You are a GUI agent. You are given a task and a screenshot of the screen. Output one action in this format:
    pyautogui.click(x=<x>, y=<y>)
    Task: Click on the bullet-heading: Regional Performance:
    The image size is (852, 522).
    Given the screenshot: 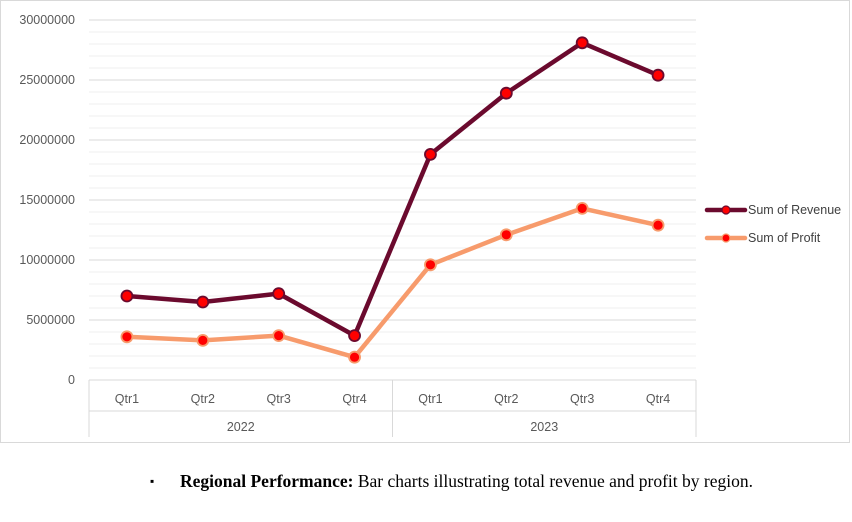 What is the action you would take?
    pyautogui.click(x=267, y=481)
    